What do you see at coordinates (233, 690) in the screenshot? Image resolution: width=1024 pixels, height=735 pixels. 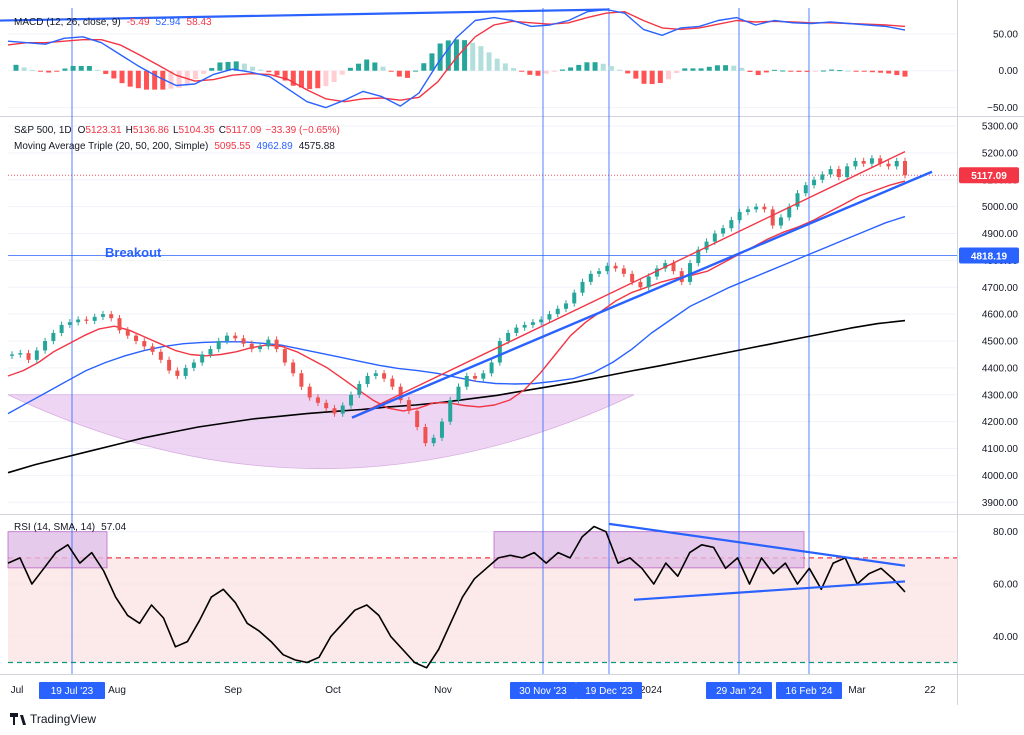 I see `x-tick-label: Sep` at bounding box center [233, 690].